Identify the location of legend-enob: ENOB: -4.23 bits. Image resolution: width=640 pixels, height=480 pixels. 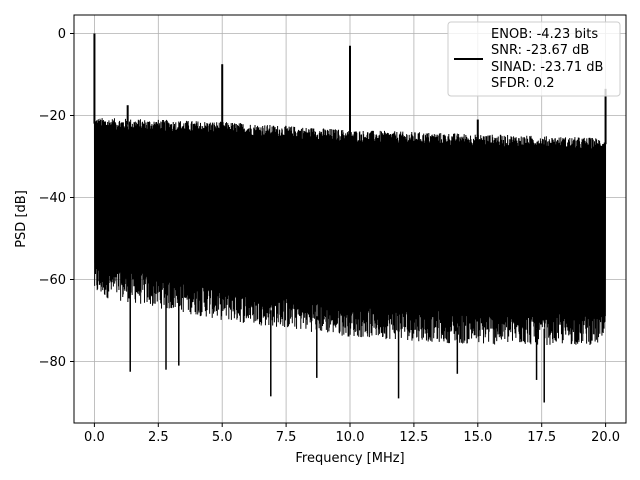
(544, 34).